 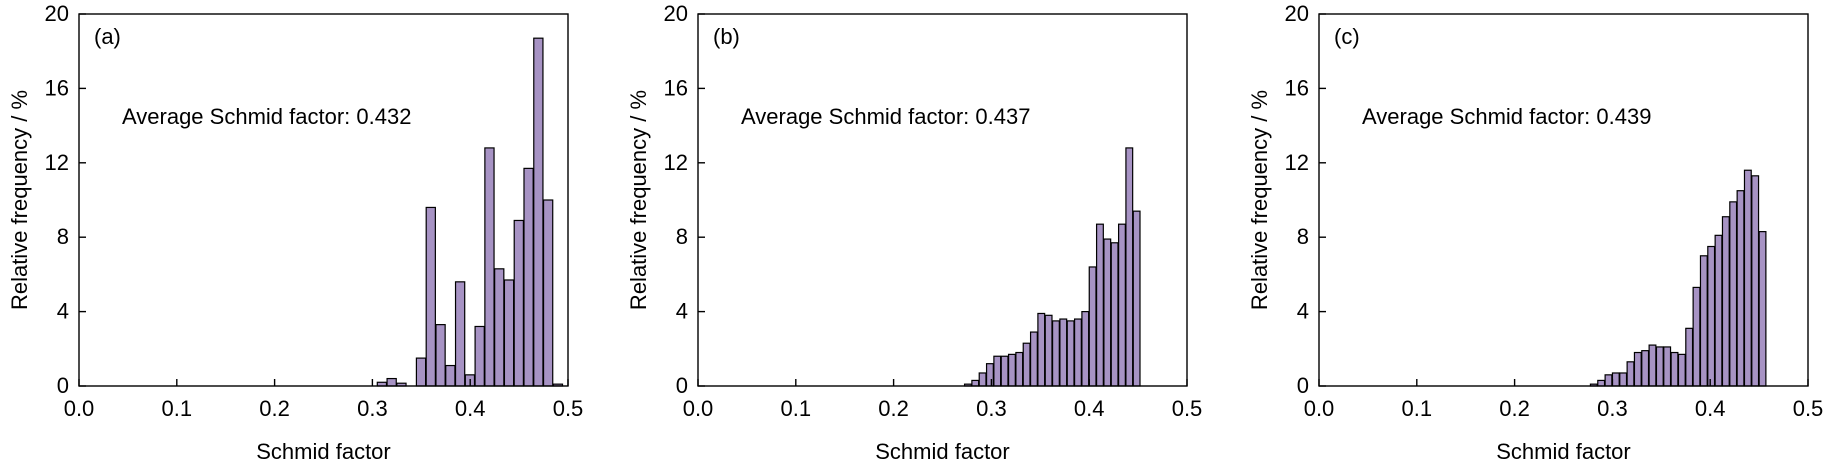 What do you see at coordinates (266, 116) in the screenshot?
I see `average-schmid-annotation: Average Schmid factor: 0.432` at bounding box center [266, 116].